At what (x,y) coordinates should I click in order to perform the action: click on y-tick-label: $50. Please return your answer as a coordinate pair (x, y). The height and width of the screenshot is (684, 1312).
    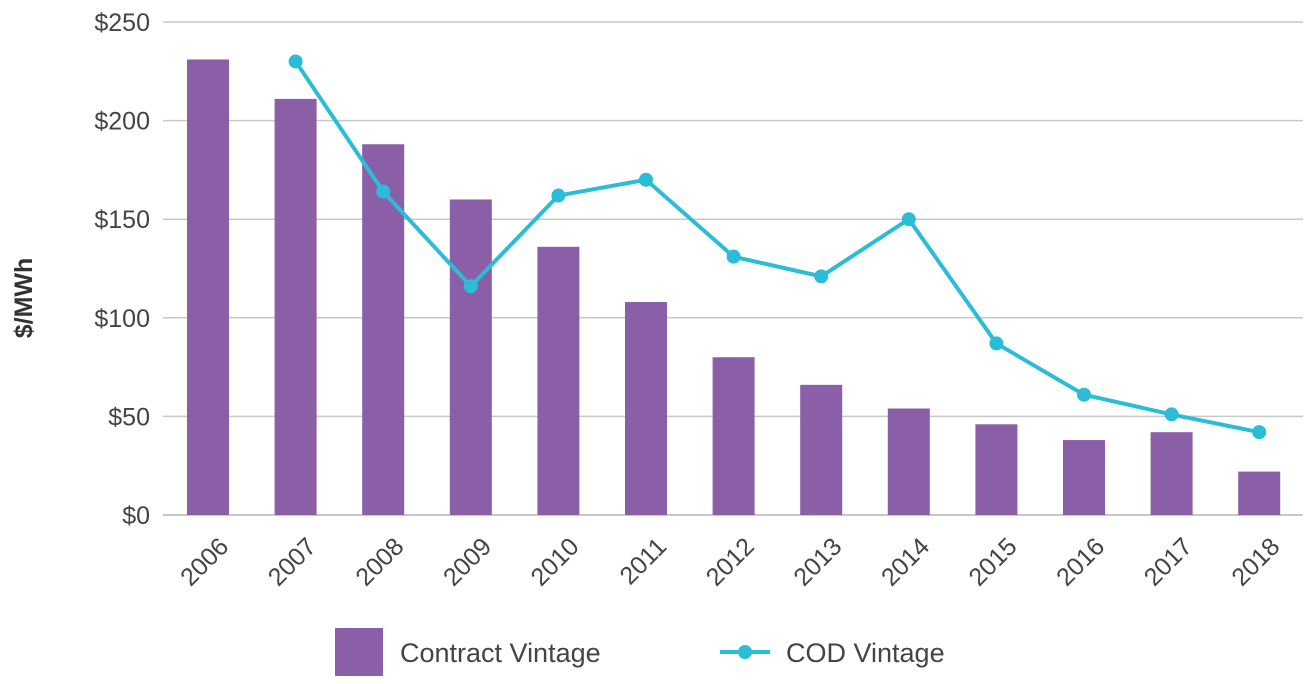
    Looking at the image, I should click on (129, 417).